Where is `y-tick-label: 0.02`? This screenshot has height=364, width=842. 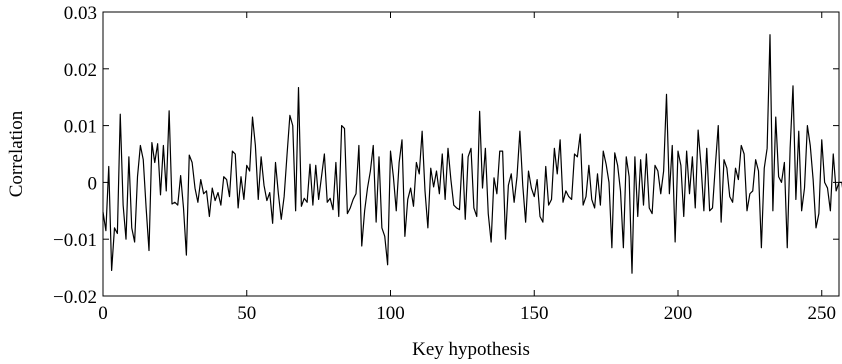
y-tick-label: 0.02 is located at coordinates (80, 70).